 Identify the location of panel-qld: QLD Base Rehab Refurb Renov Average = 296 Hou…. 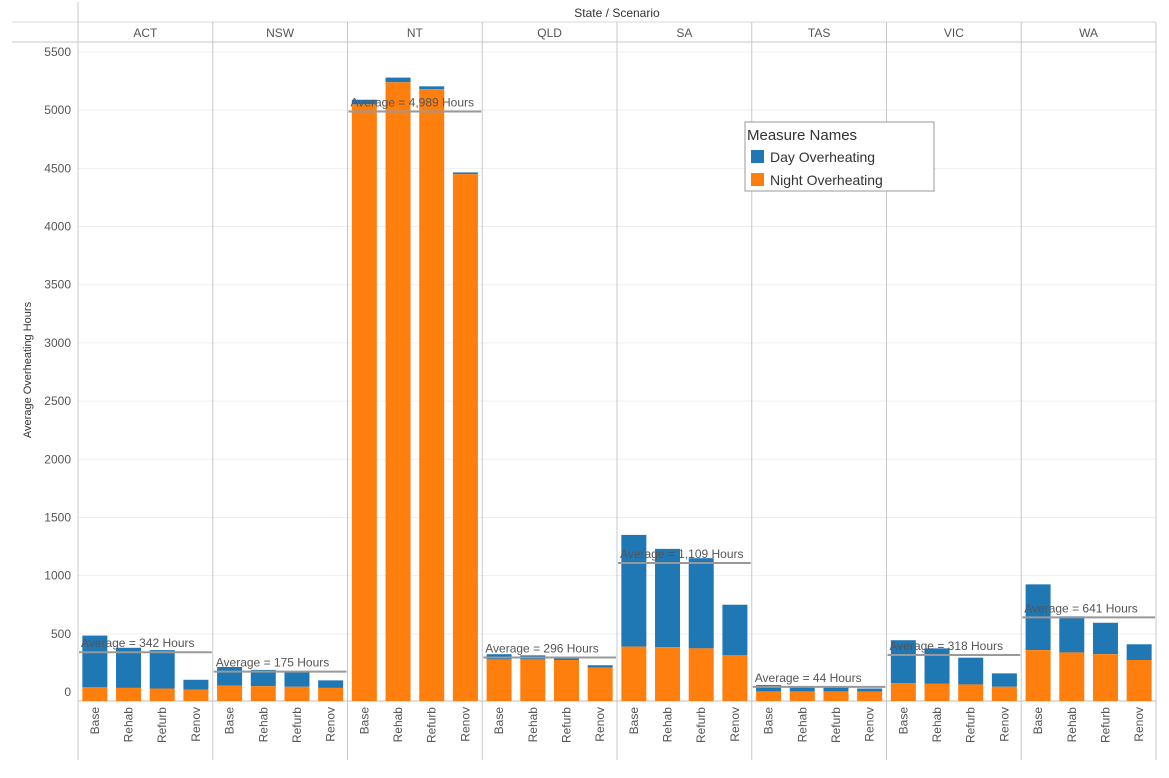
(549, 384).